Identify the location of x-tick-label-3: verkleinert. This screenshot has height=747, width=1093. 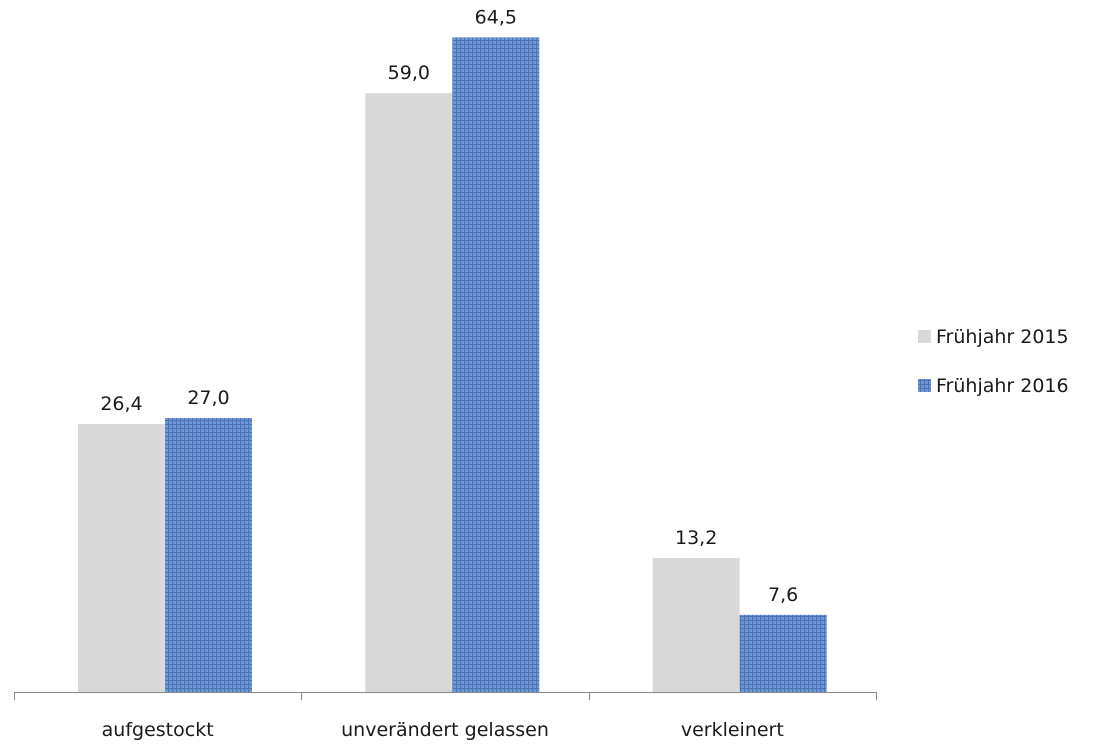
(732, 730).